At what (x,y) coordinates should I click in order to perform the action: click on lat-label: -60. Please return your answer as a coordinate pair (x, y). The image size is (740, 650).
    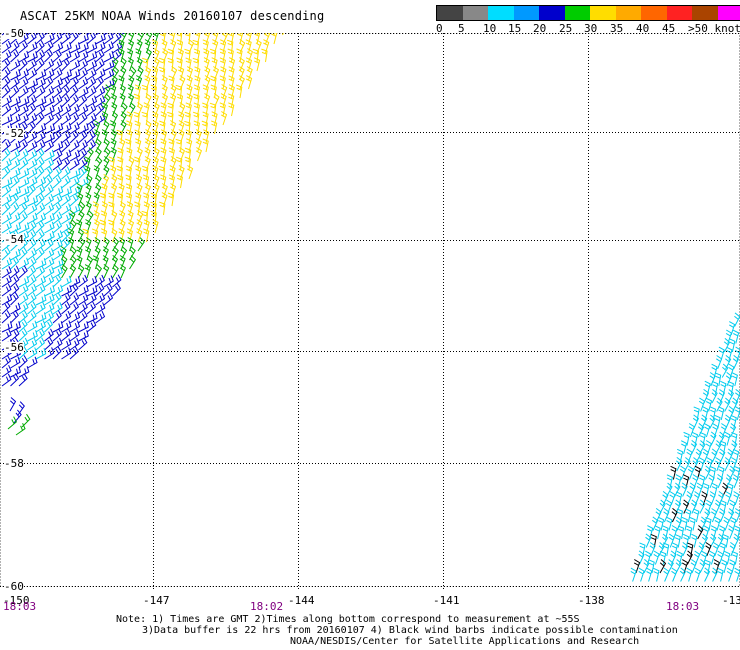
    Looking at the image, I should click on (14, 586).